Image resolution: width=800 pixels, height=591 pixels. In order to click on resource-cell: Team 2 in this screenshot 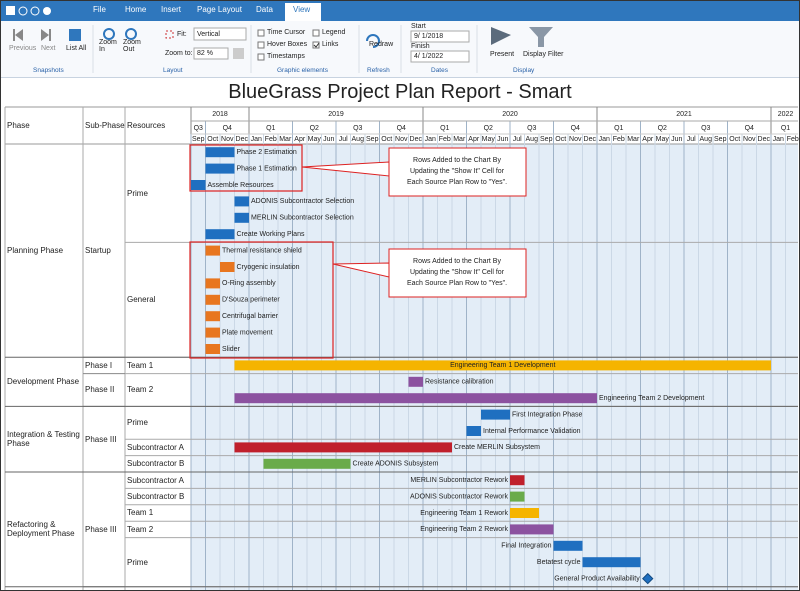, I will do `click(140, 390)`.